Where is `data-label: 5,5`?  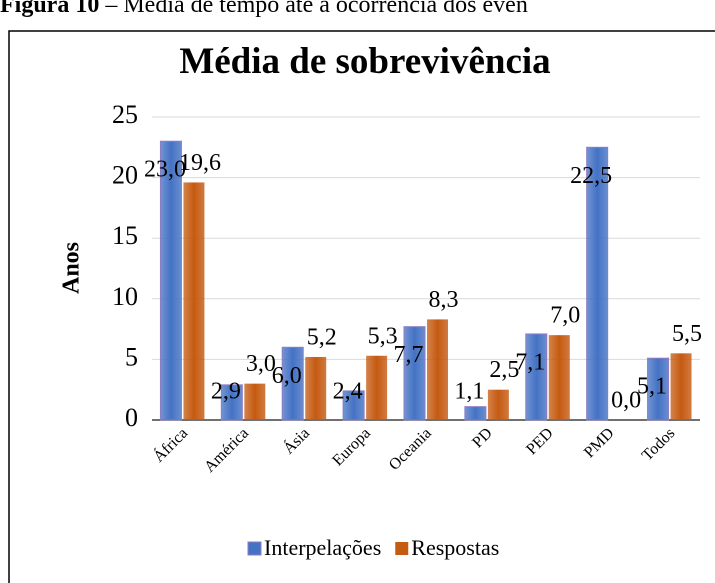
data-label: 5,5 is located at coordinates (687, 334).